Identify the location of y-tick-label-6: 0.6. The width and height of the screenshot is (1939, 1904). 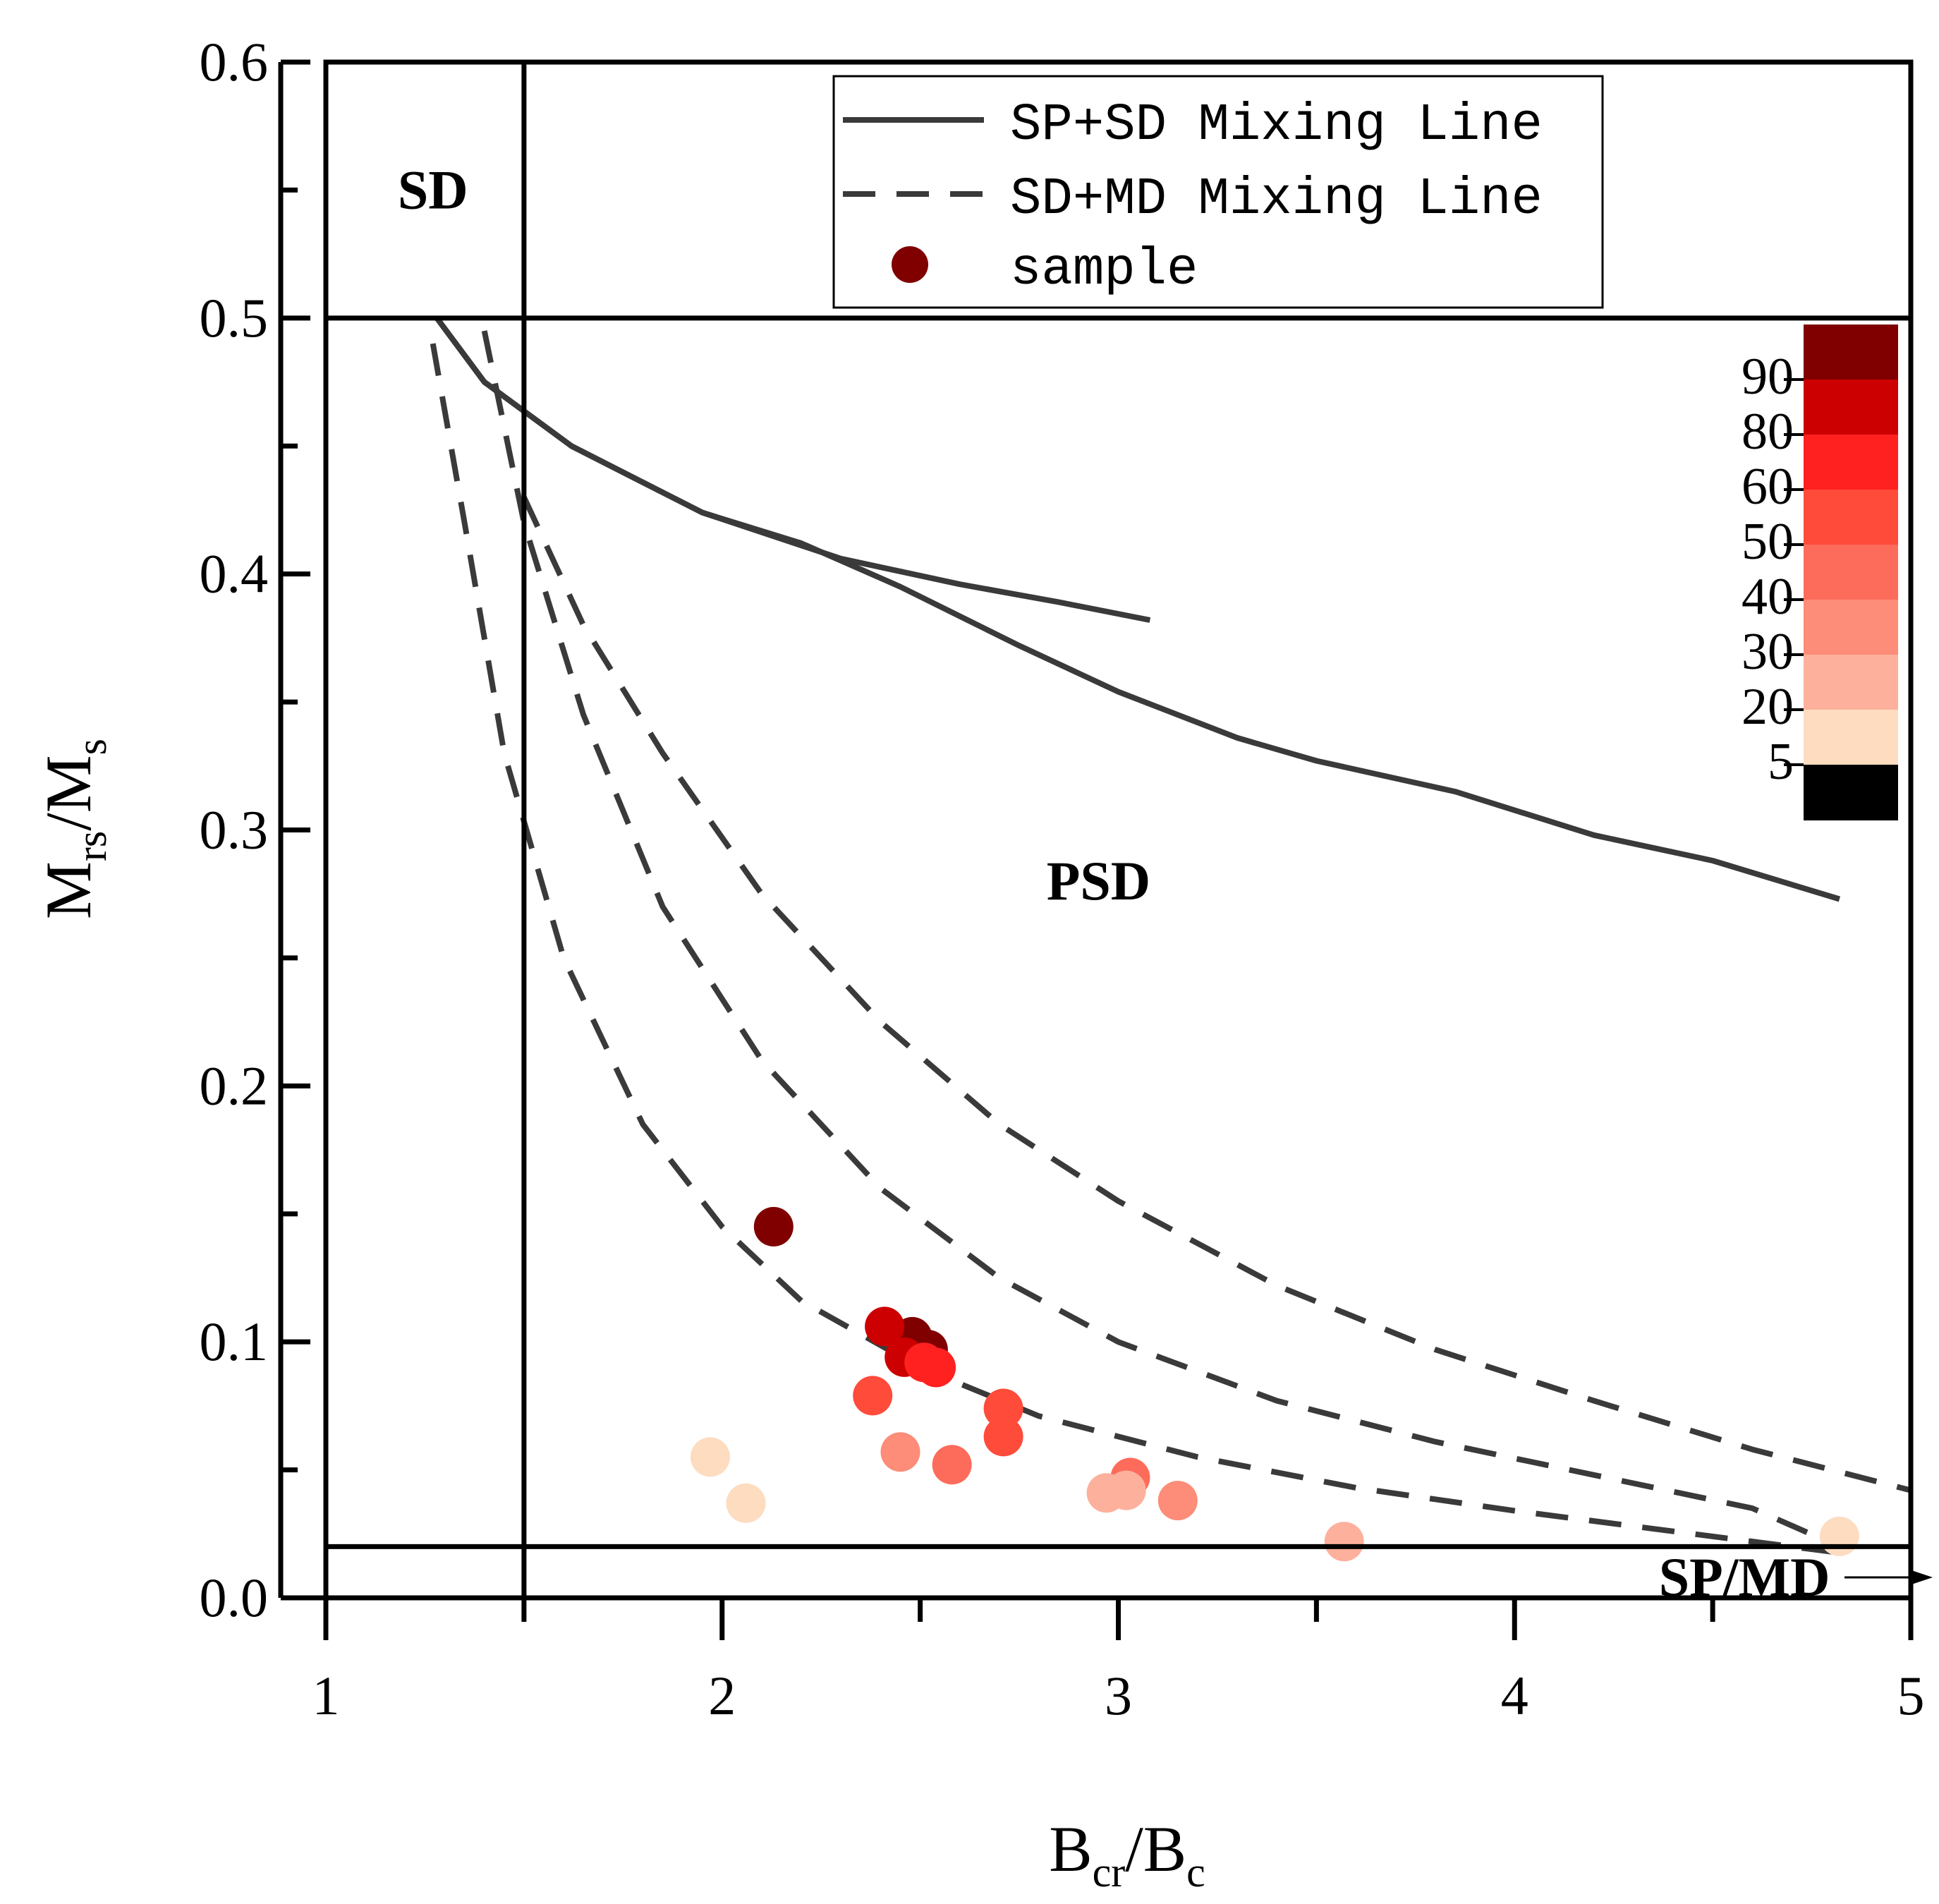
(235, 61).